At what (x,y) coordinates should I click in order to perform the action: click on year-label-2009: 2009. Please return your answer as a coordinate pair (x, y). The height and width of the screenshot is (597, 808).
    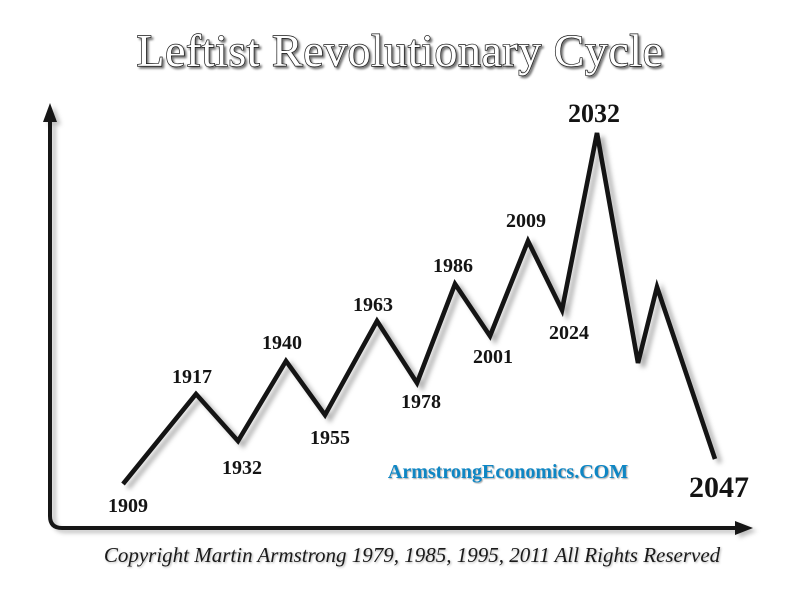
    Looking at the image, I should click on (526, 221).